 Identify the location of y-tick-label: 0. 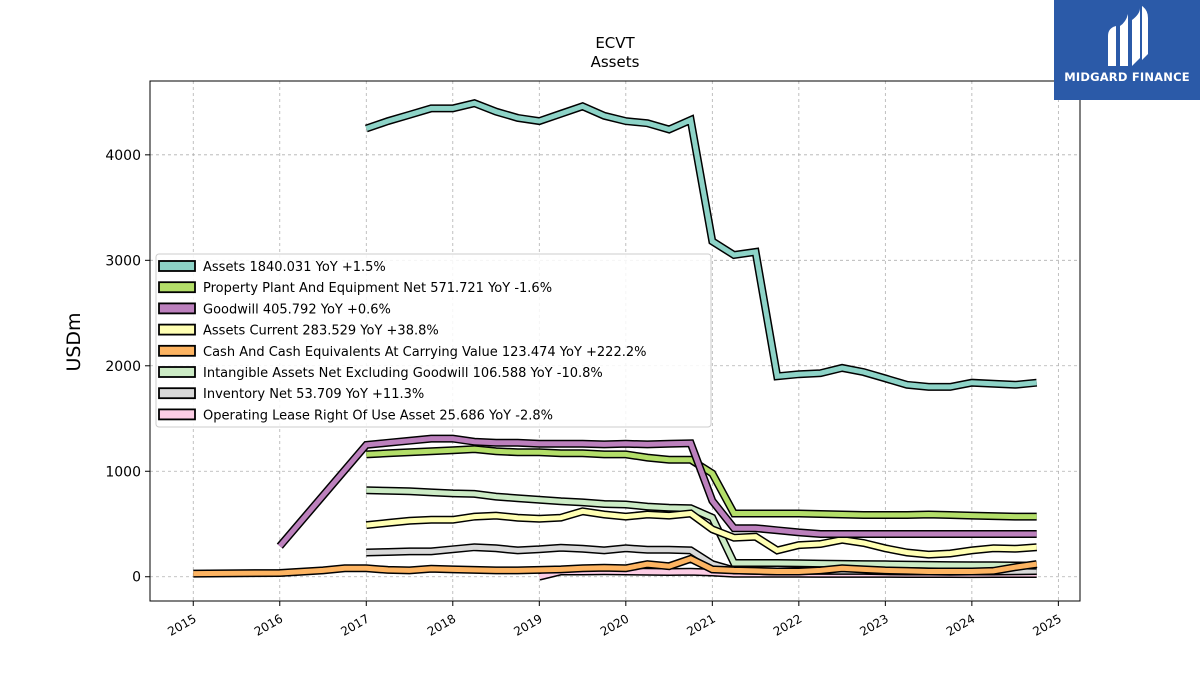
(136, 578).